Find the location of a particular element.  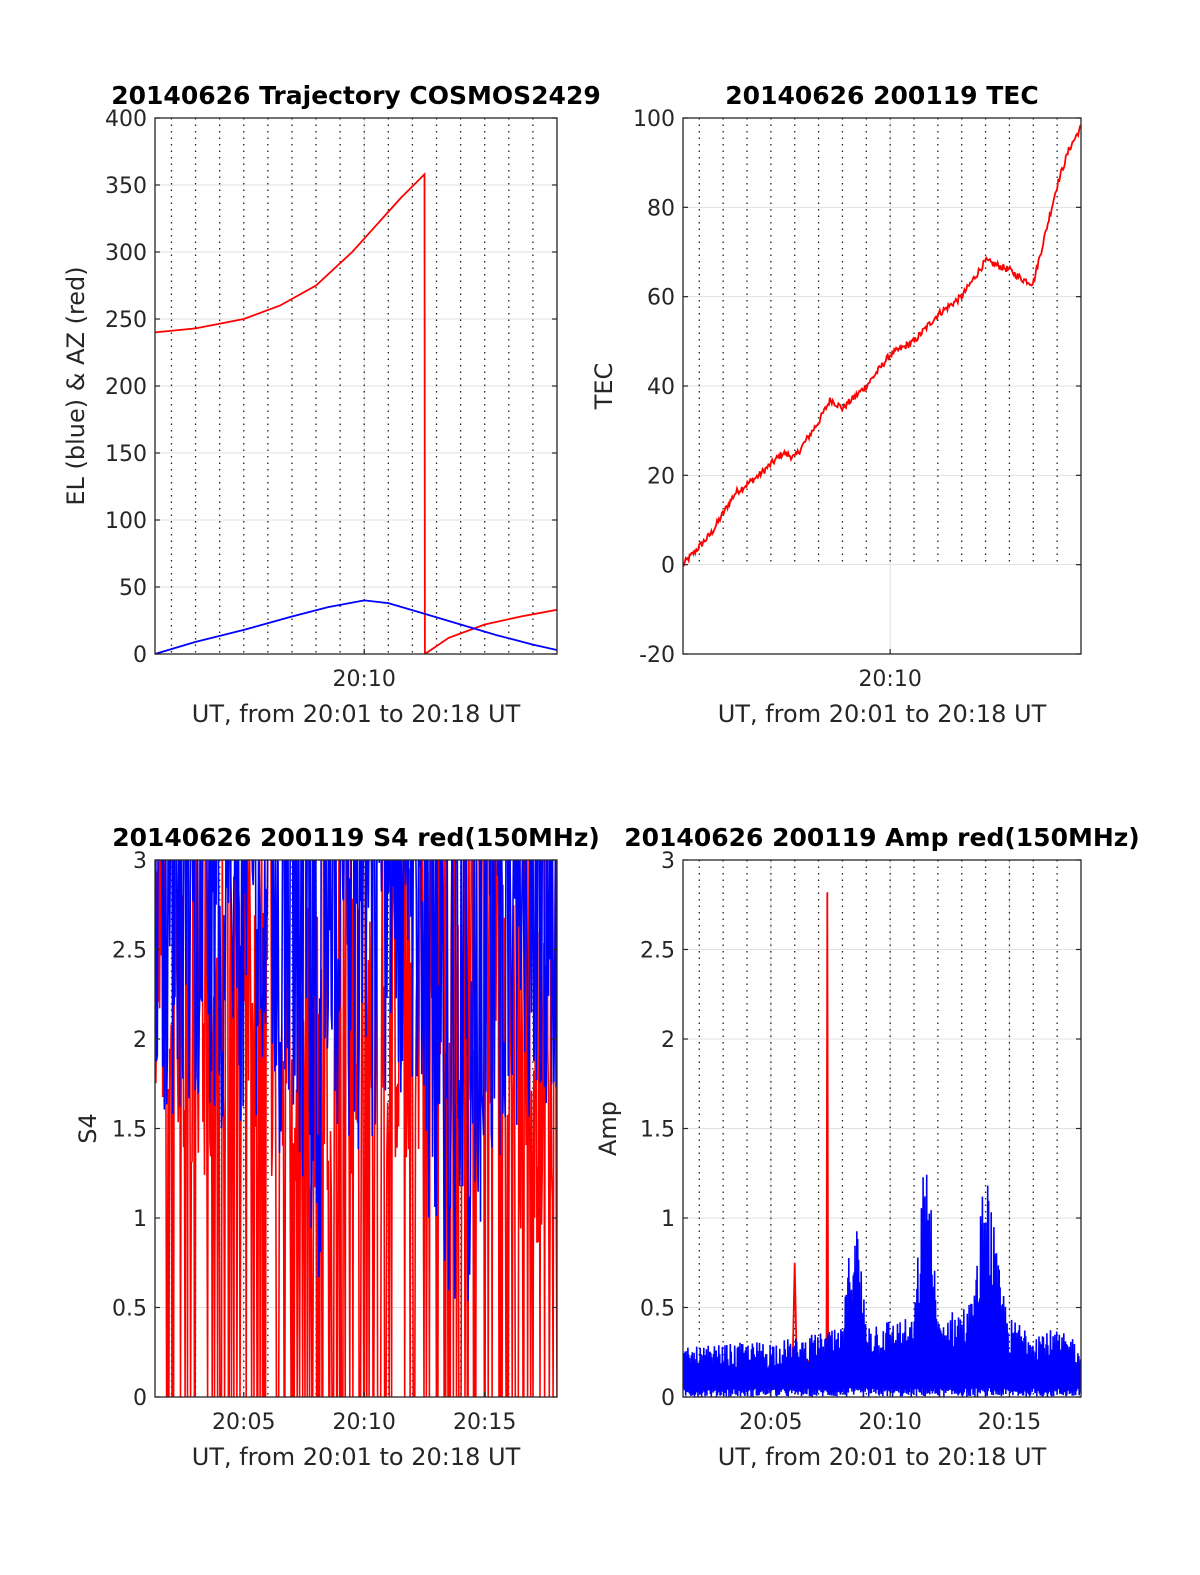

series-line-az is located at coordinates (356, 413).